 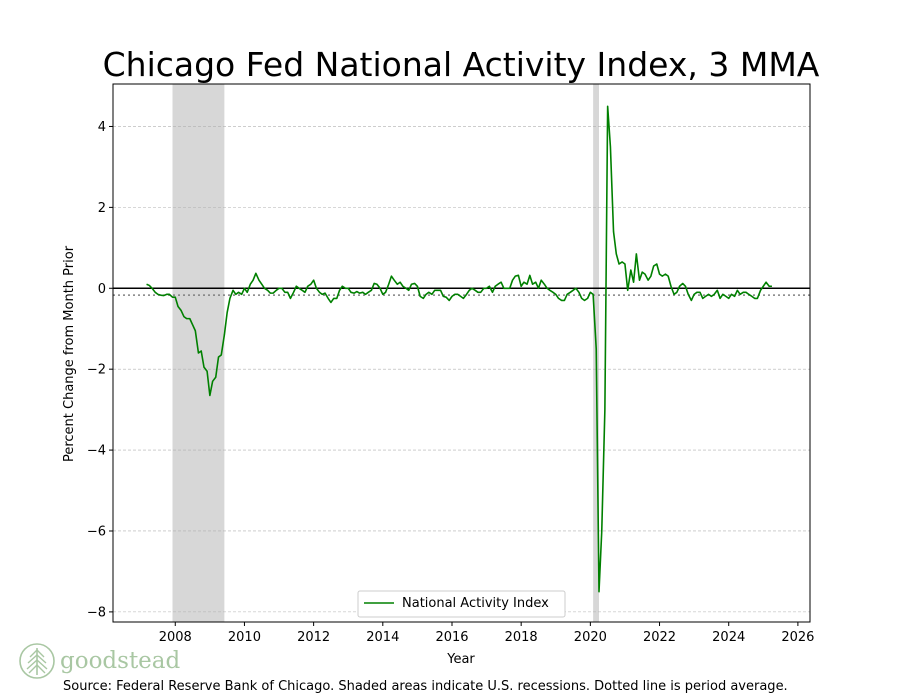 I want to click on y-tick-label: 2, so click(x=102, y=208).